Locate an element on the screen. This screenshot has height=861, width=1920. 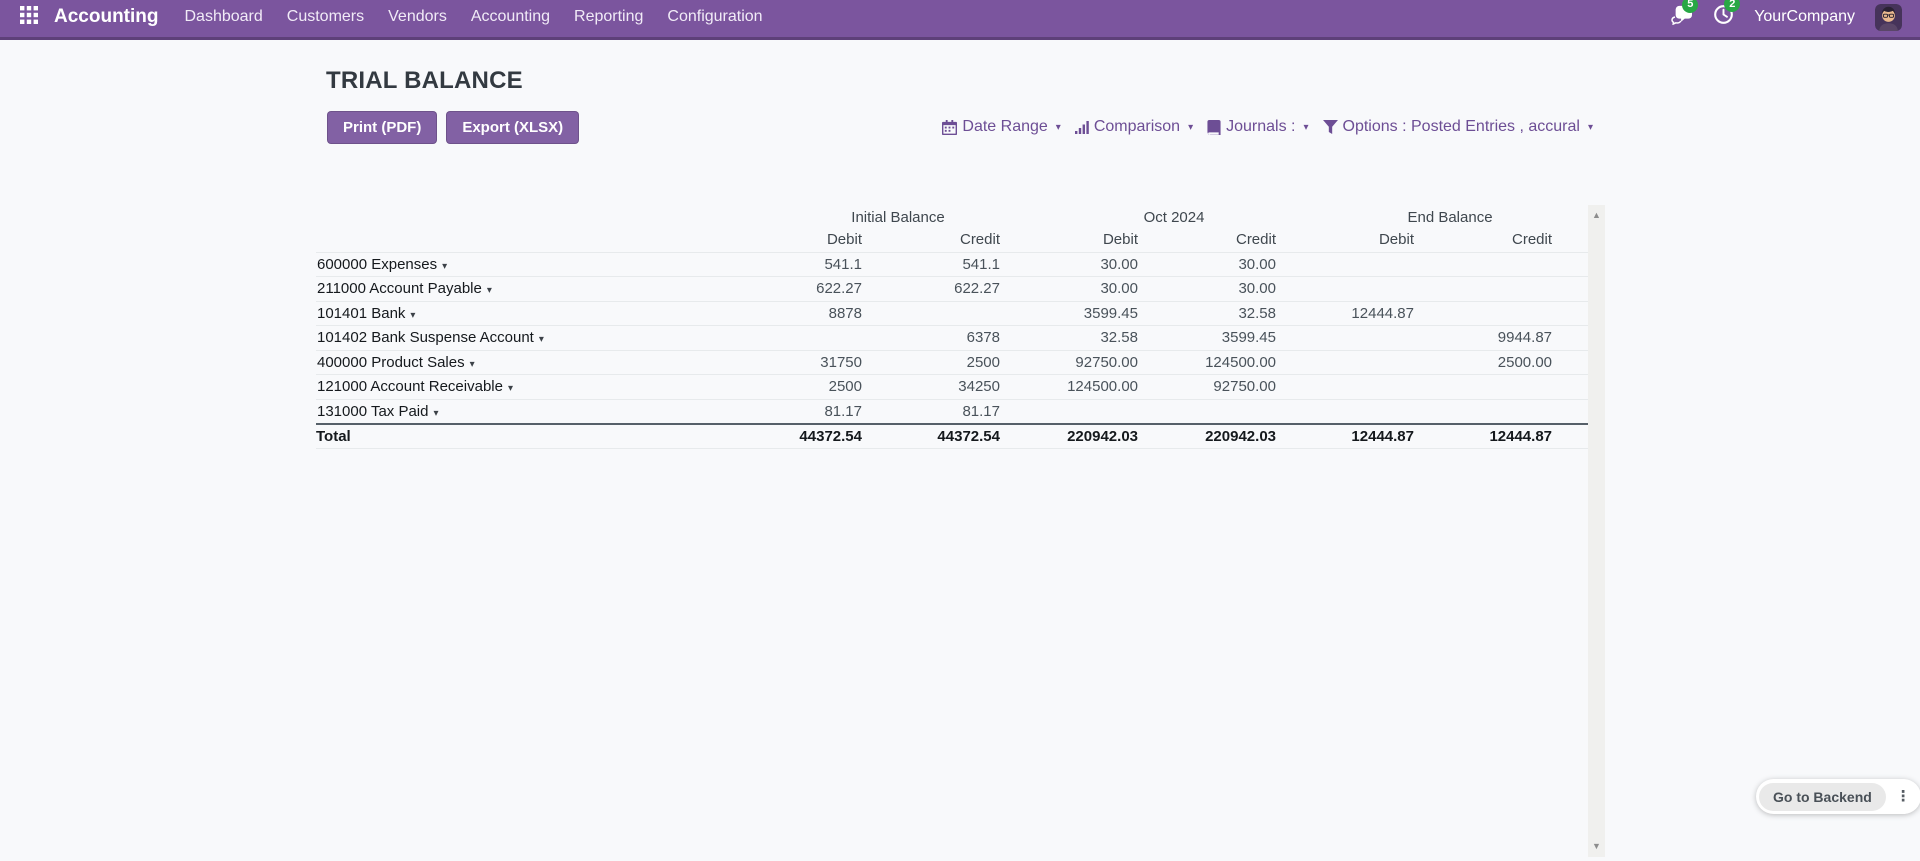
export-xlsx-button: Export (XLSX) is located at coordinates (513, 127).